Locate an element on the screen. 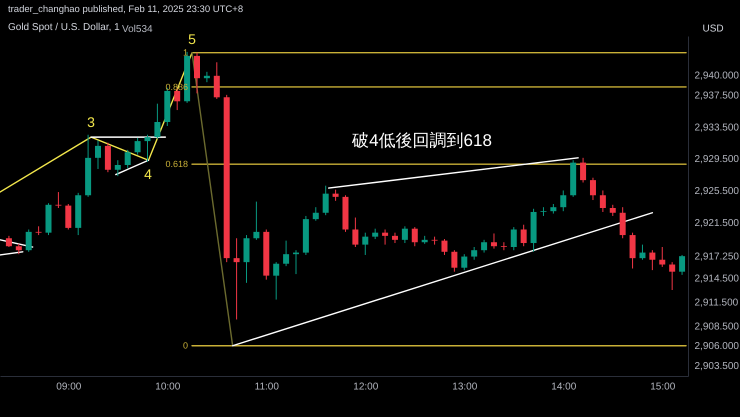 This screenshot has height=417, width=740. series-label: 1 is located at coordinates (185, 53).